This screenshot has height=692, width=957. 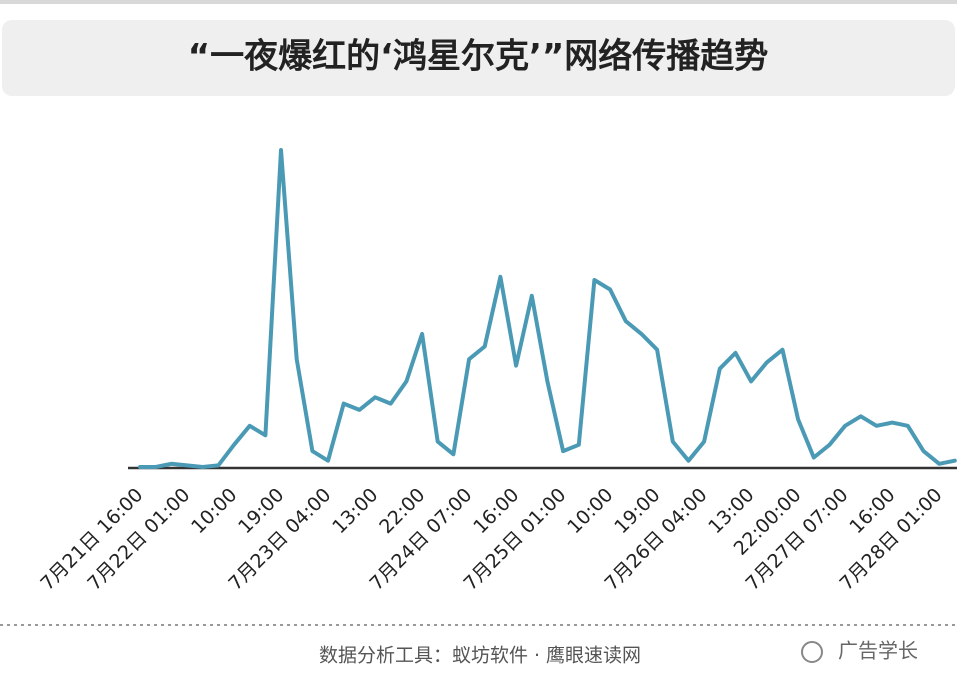 What do you see at coordinates (878, 651) in the screenshot?
I see `watermark: 广告学长` at bounding box center [878, 651].